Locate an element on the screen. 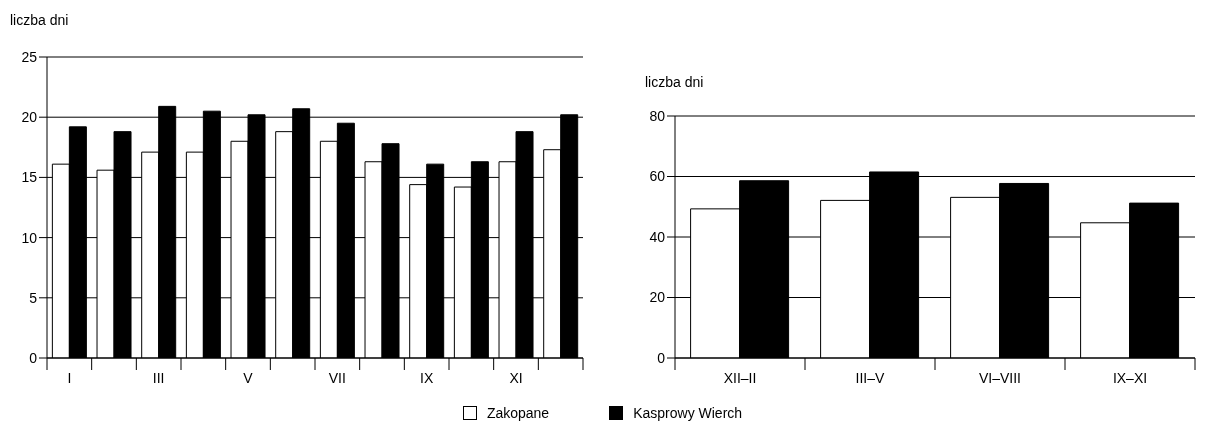 The image size is (1205, 431). y-tick-label: 5 is located at coordinates (33, 297).